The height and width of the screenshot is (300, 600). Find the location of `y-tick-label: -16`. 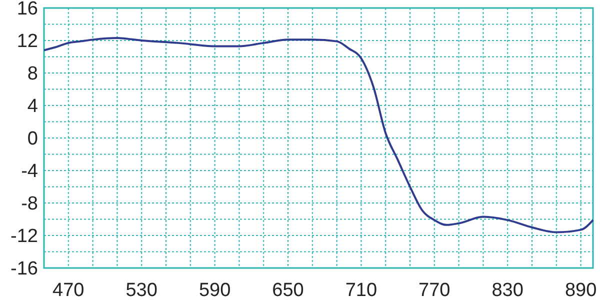

y-tick-label: -16 is located at coordinates (24, 269).